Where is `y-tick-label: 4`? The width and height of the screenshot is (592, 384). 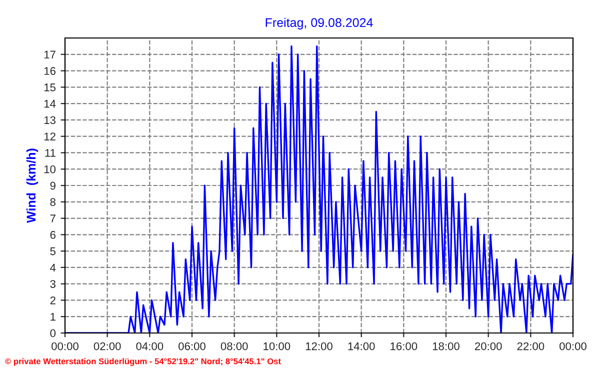
y-tick-label: 4 is located at coordinates (53, 268).